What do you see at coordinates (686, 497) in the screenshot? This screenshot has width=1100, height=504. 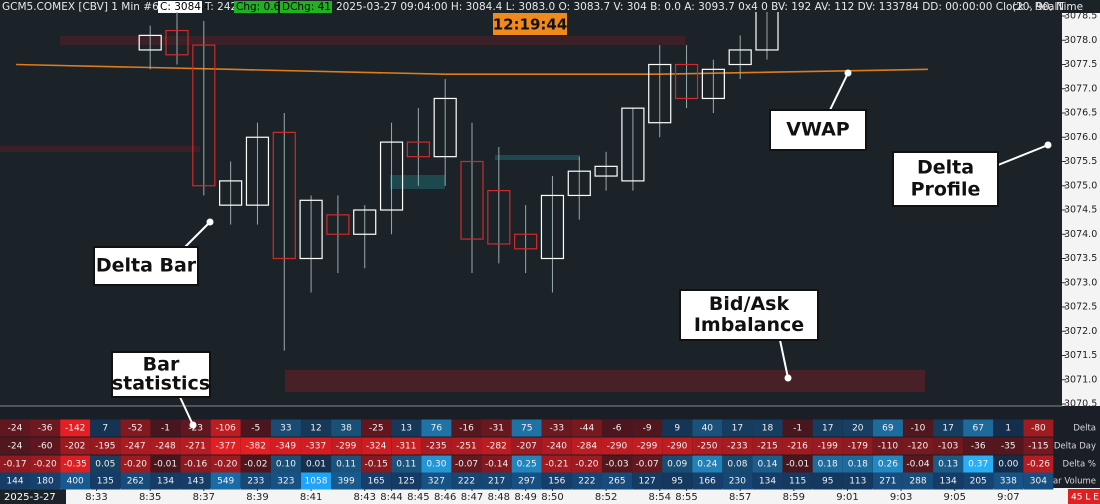 I see `x-tick-label: 8:55` at bounding box center [686, 497].